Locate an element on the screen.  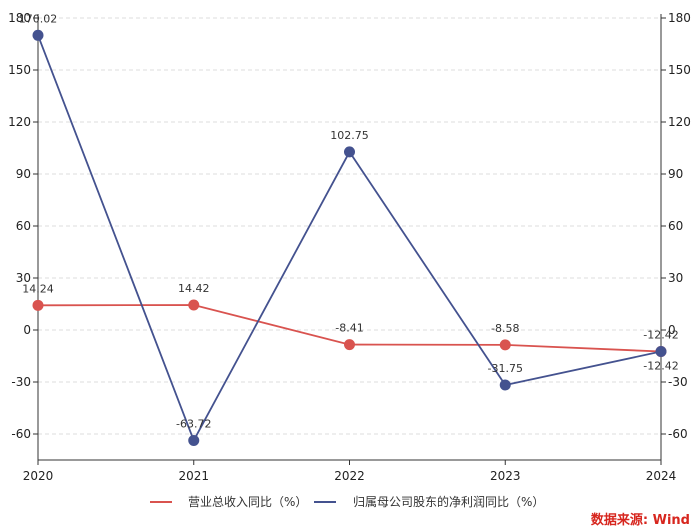
data-label: 102.75 is located at coordinates (349, 135).